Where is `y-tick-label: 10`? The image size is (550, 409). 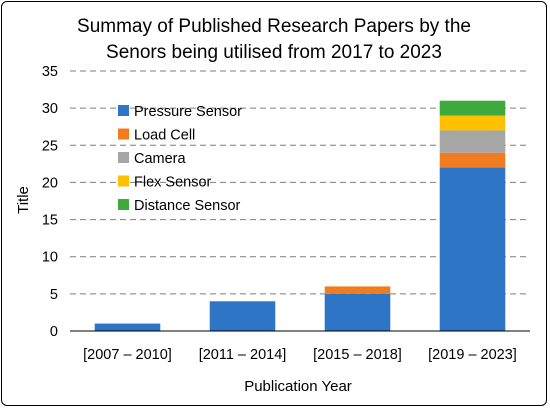 y-tick-label: 10 is located at coordinates (50, 258).